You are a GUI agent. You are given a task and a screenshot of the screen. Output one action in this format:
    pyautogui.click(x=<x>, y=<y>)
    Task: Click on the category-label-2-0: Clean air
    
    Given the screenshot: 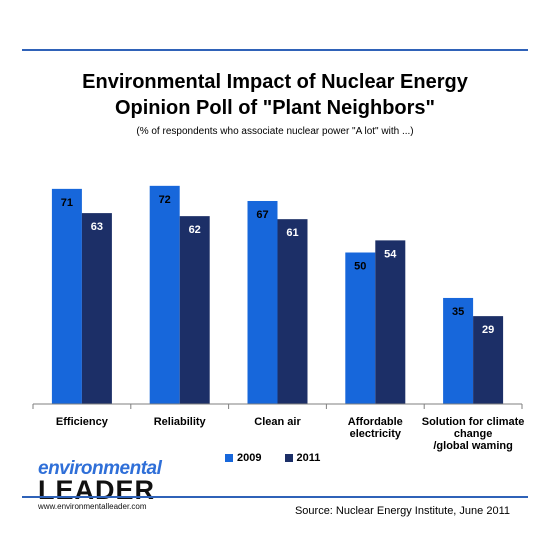 What is the action you would take?
    pyautogui.click(x=277, y=422)
    